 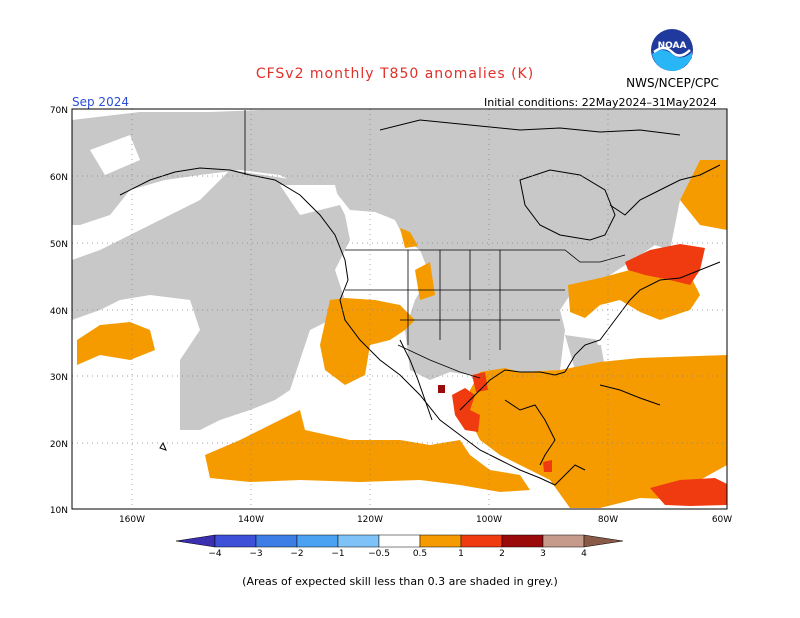 What do you see at coordinates (195, 541) in the screenshot?
I see `colorbar-arrow-low` at bounding box center [195, 541].